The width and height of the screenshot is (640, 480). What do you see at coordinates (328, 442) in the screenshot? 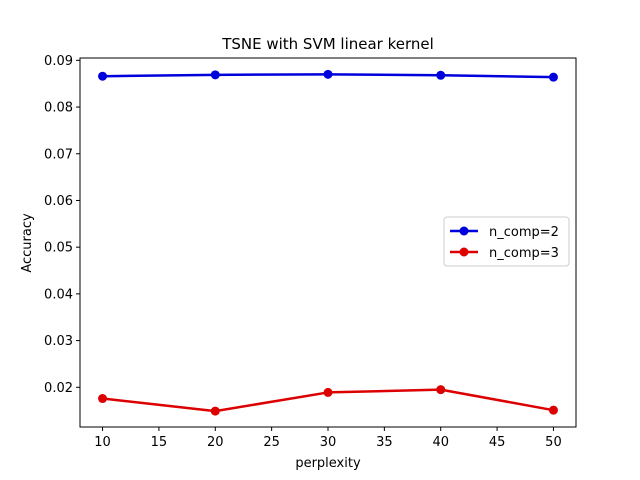
I see `x-tick-label: 30` at bounding box center [328, 442].